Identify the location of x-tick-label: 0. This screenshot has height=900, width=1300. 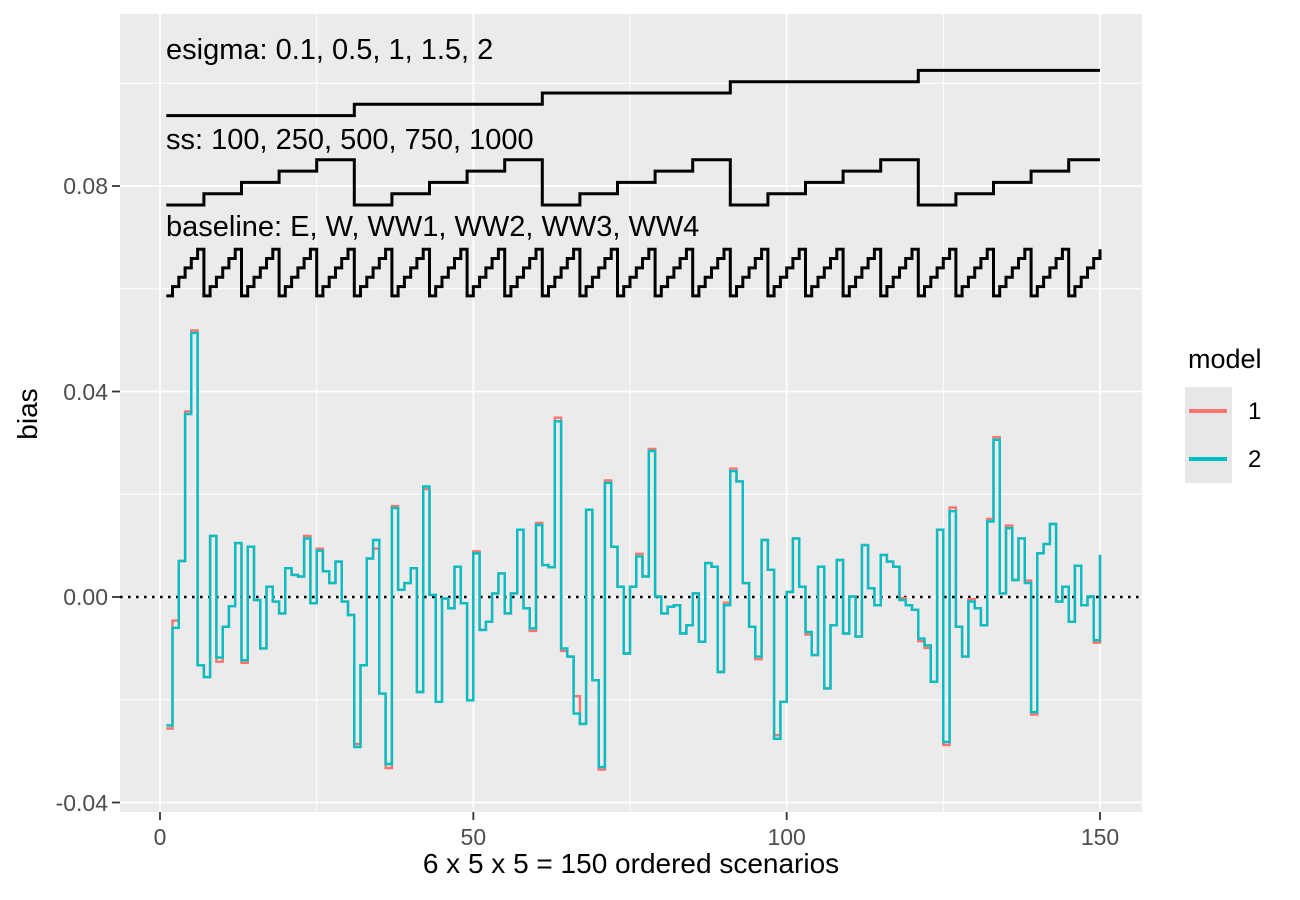
(160, 837).